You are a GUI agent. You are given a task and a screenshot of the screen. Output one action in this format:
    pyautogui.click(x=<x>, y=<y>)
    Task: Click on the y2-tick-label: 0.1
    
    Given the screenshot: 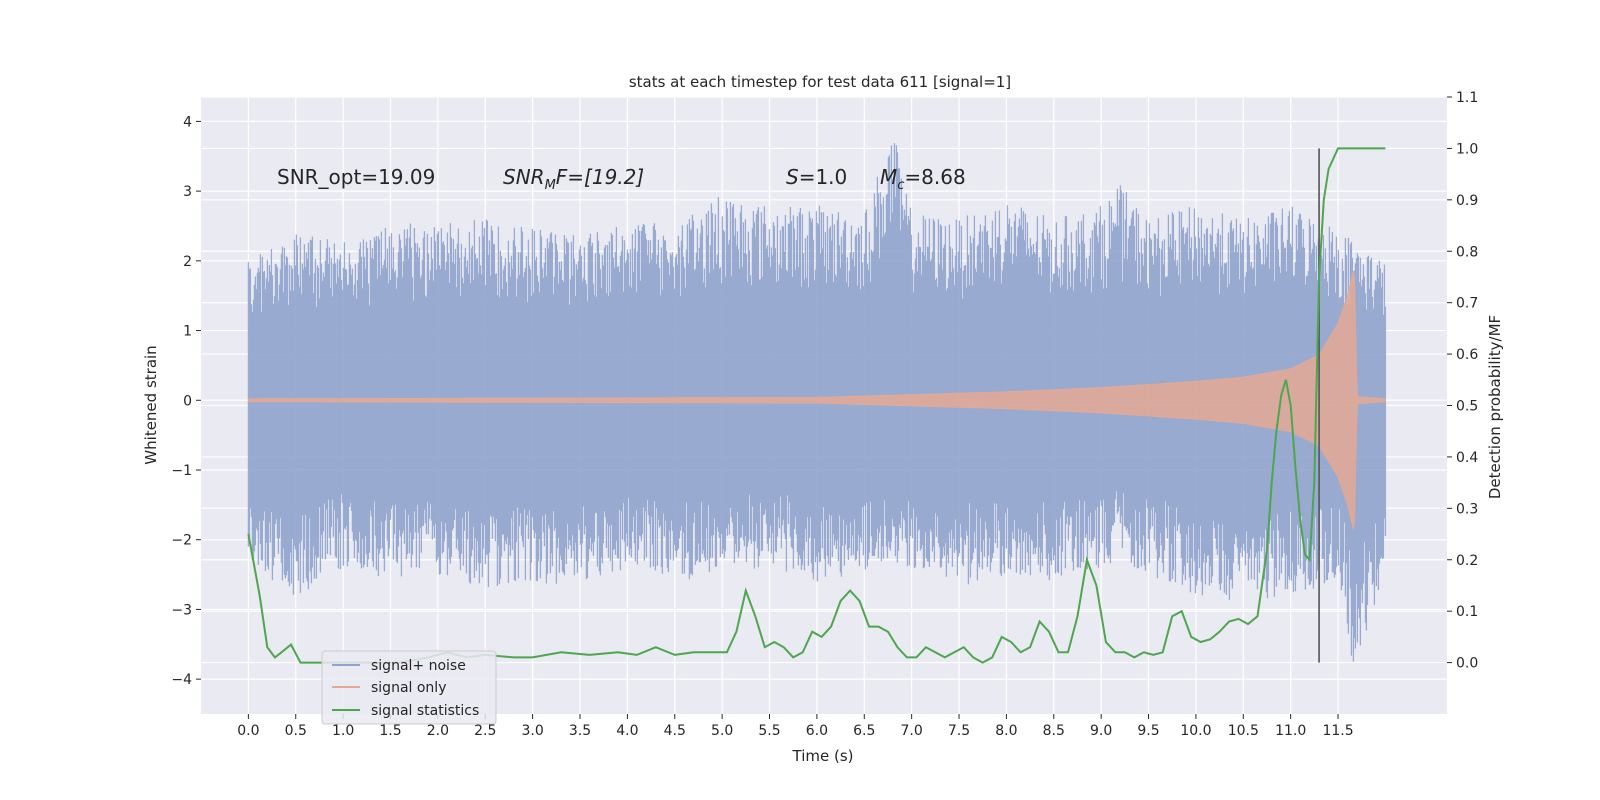 What is the action you would take?
    pyautogui.click(x=1467, y=612)
    